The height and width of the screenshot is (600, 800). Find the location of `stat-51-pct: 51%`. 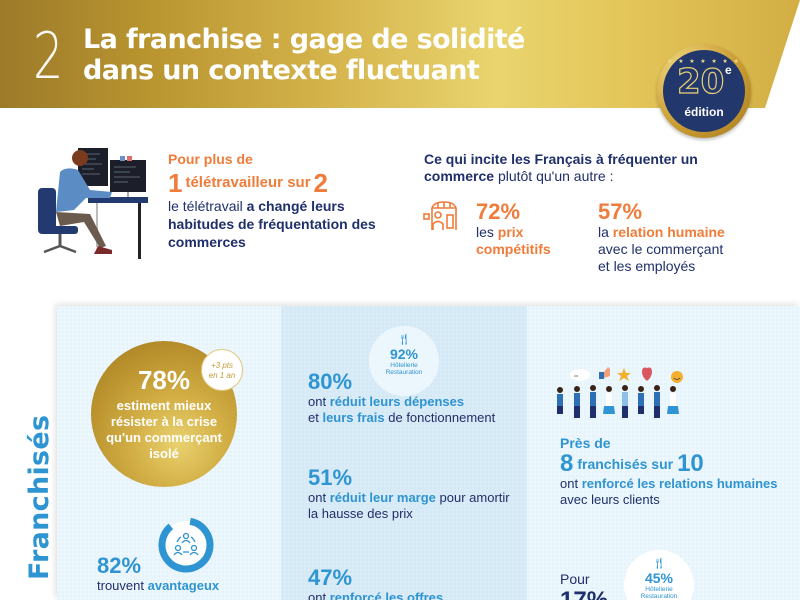

stat-51-pct: 51% is located at coordinates (330, 477).